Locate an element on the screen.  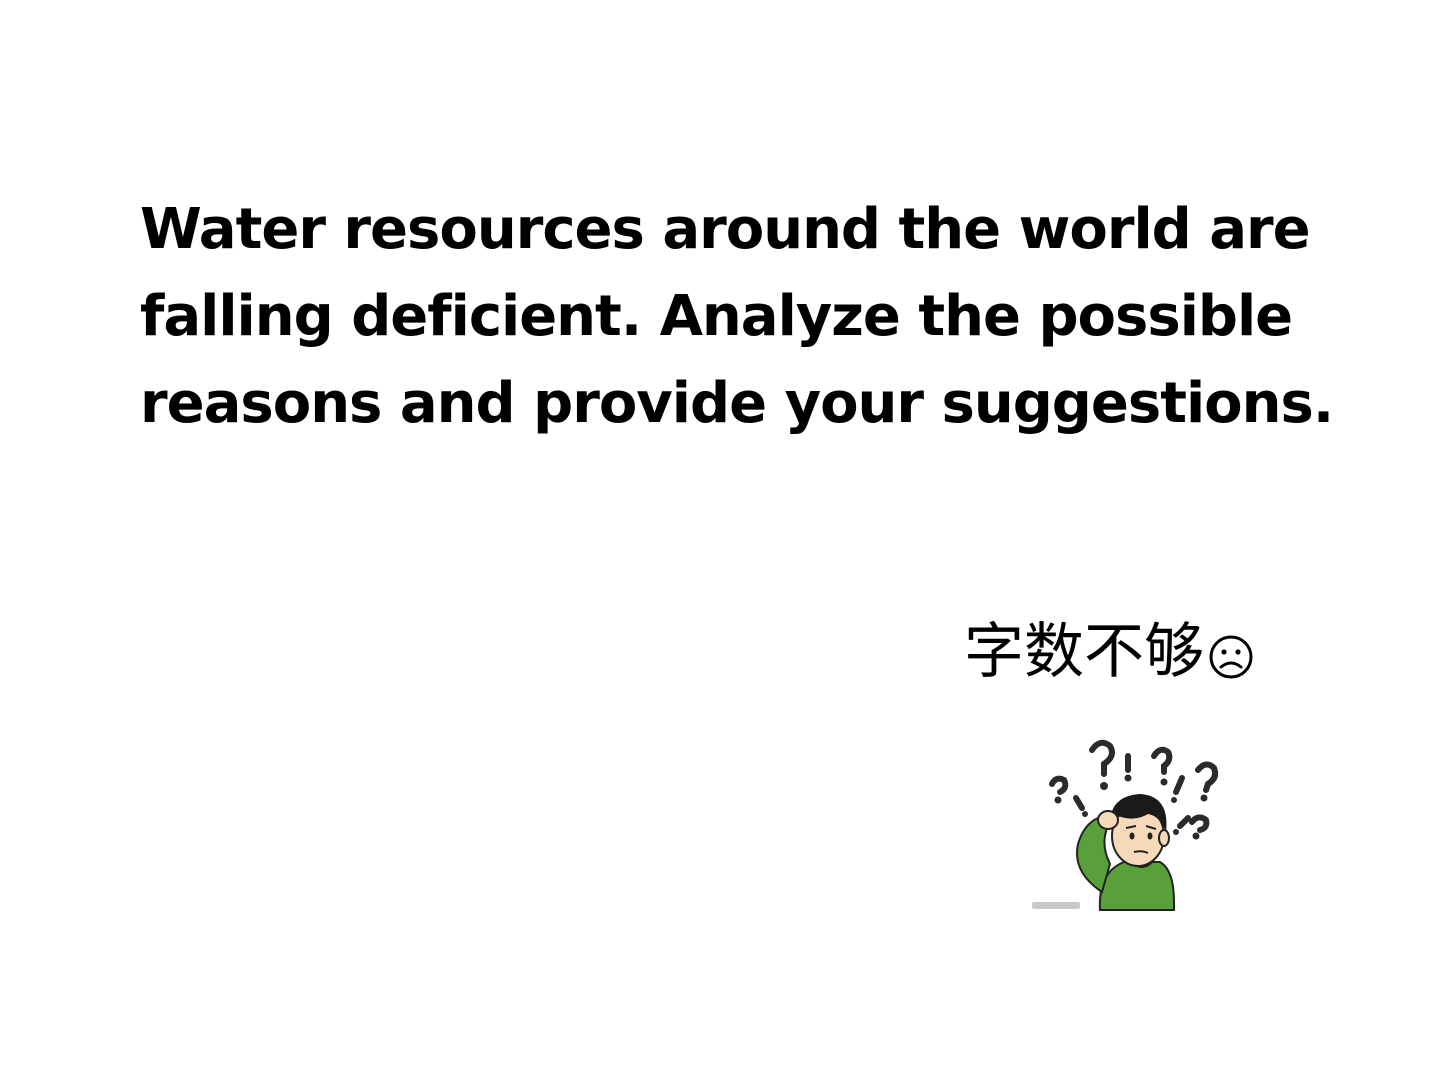
word-count-note: 字数不够 is located at coordinates (1109, 652).